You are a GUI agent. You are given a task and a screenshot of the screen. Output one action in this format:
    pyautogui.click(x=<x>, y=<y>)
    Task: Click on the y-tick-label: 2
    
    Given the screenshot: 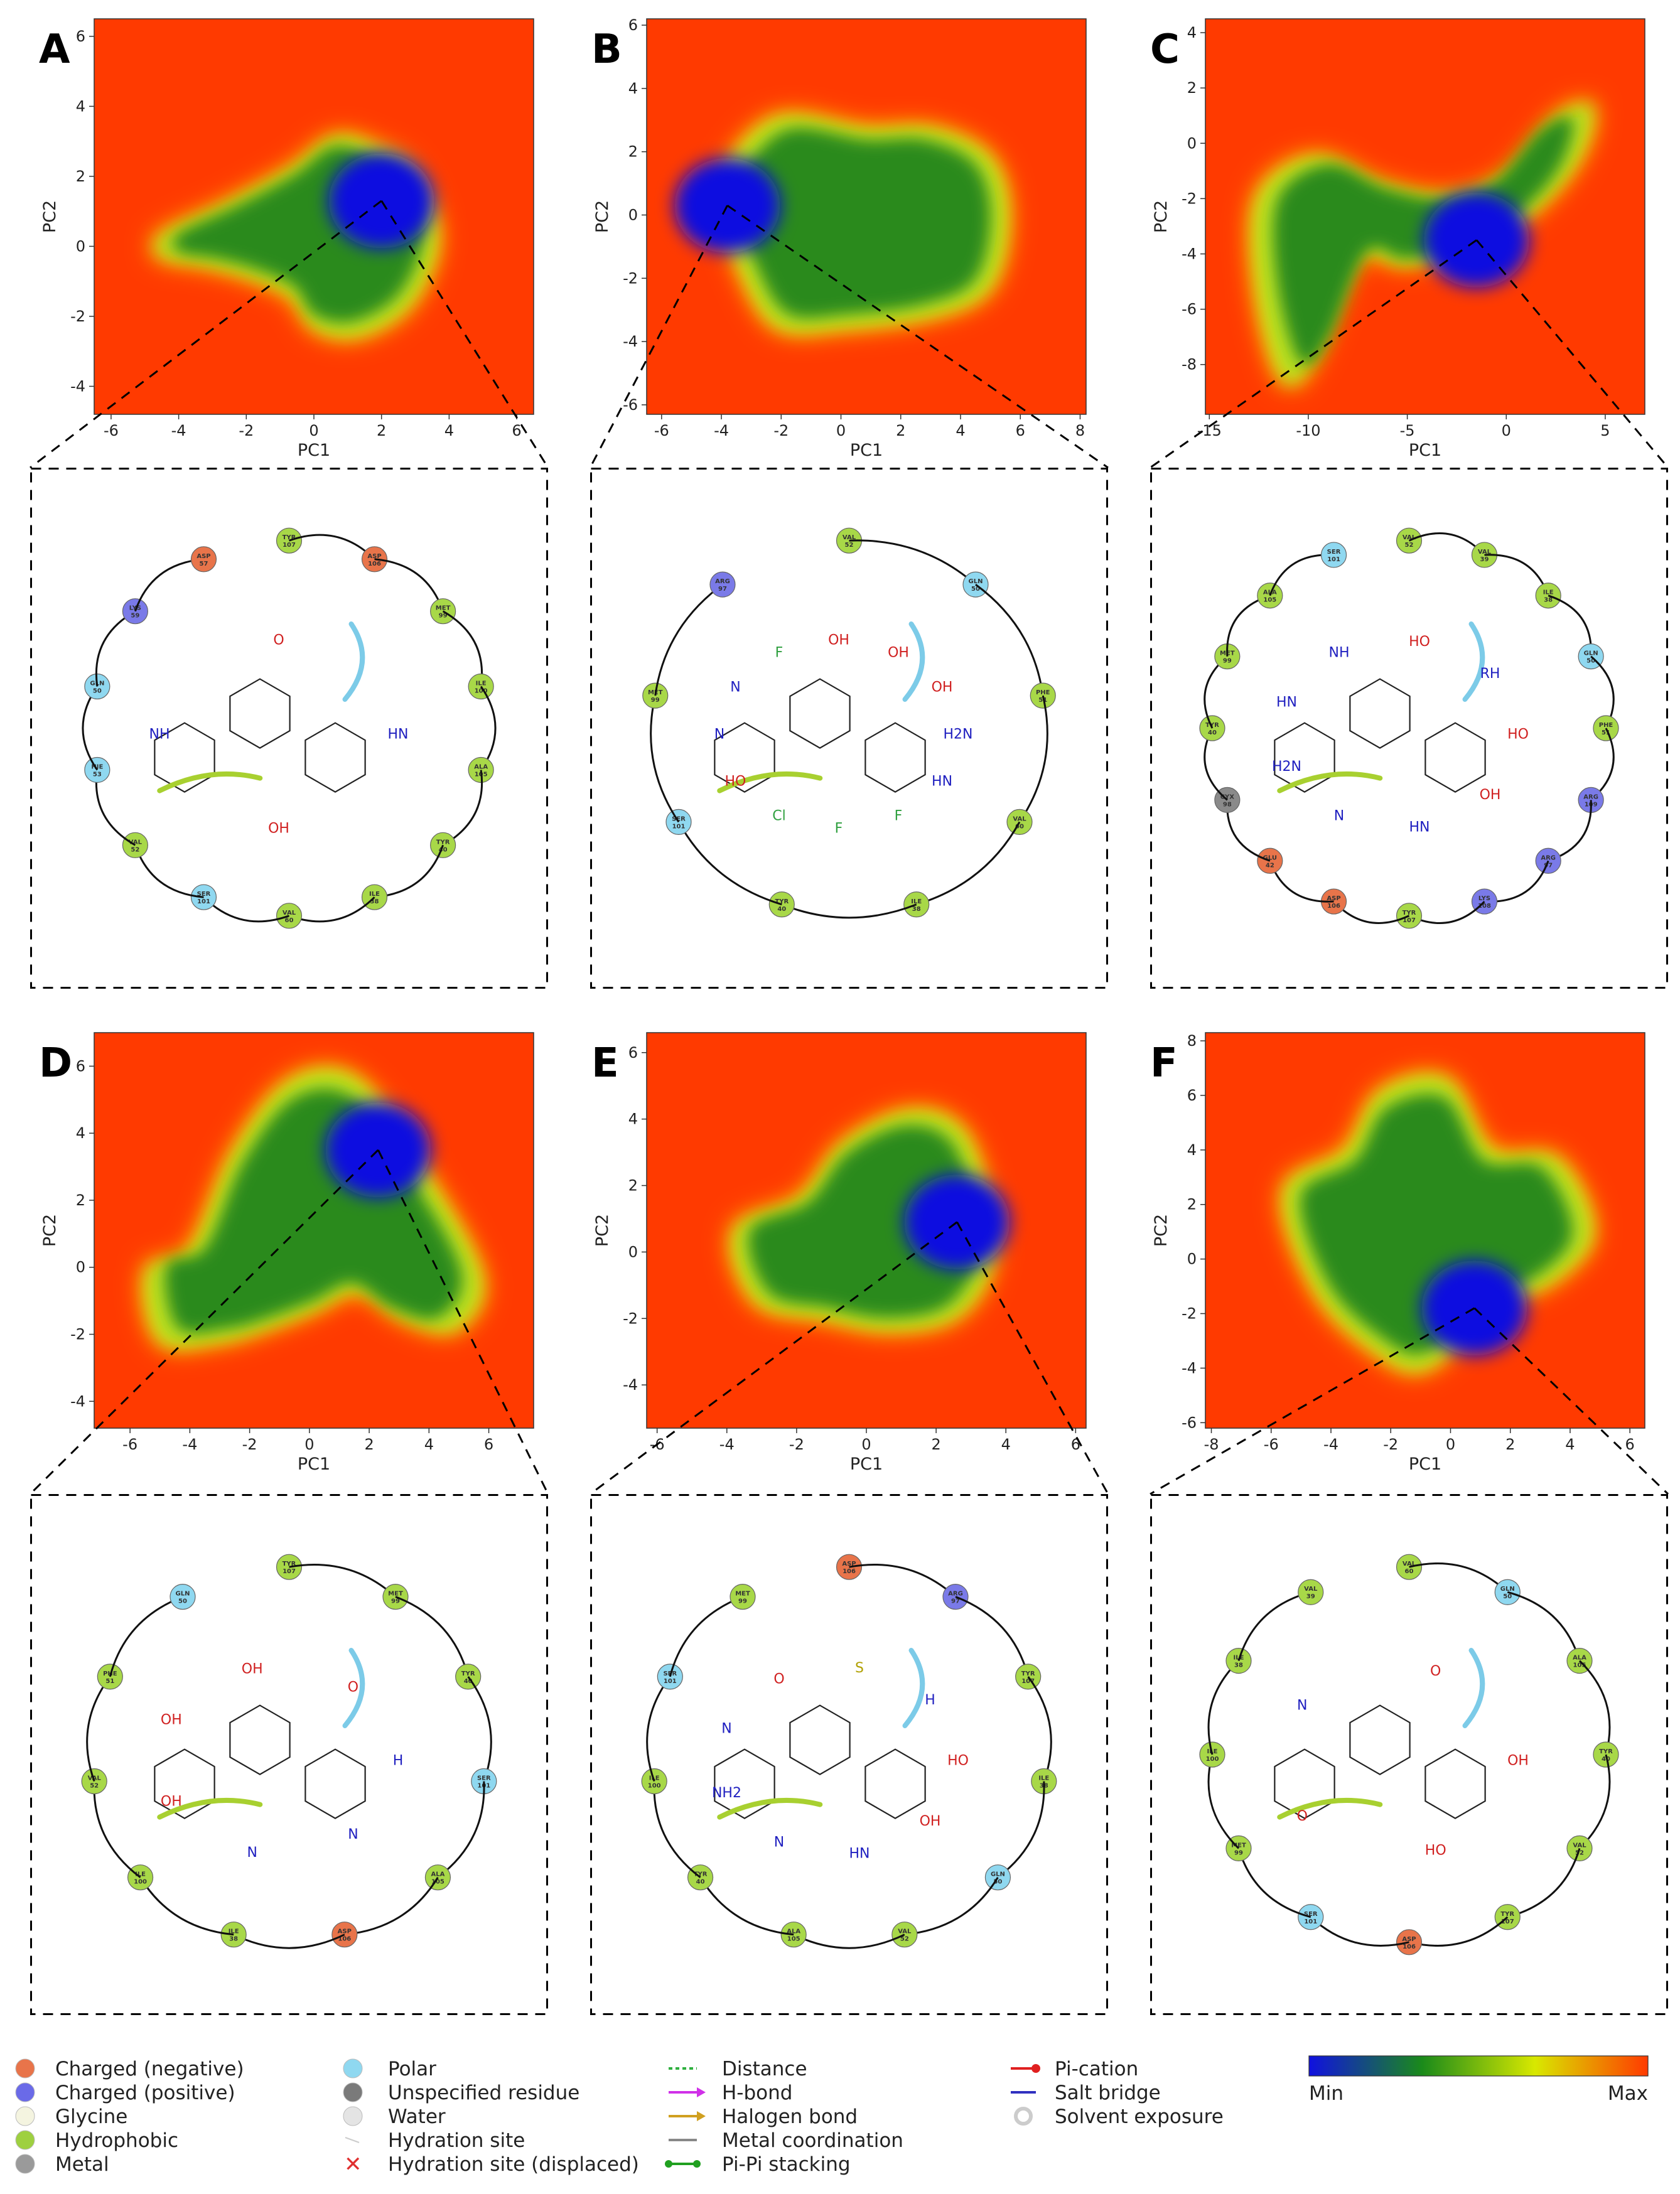 What is the action you would take?
    pyautogui.click(x=80, y=176)
    